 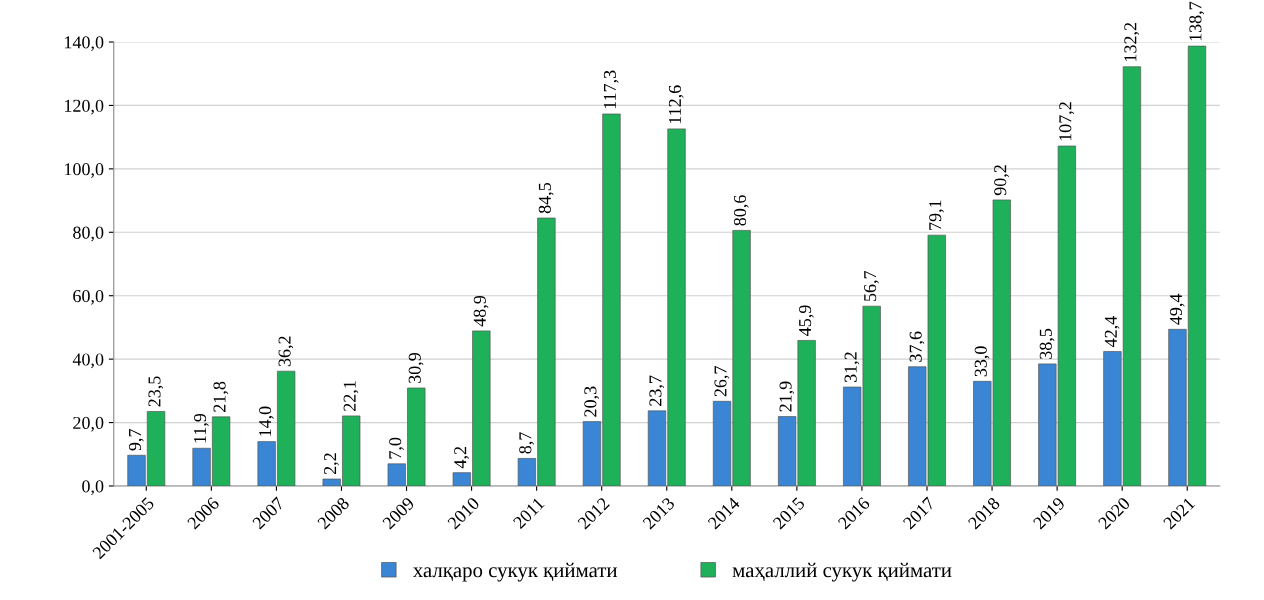 What do you see at coordinates (88, 424) in the screenshot?
I see `y-tick-label: 20,0` at bounding box center [88, 424].